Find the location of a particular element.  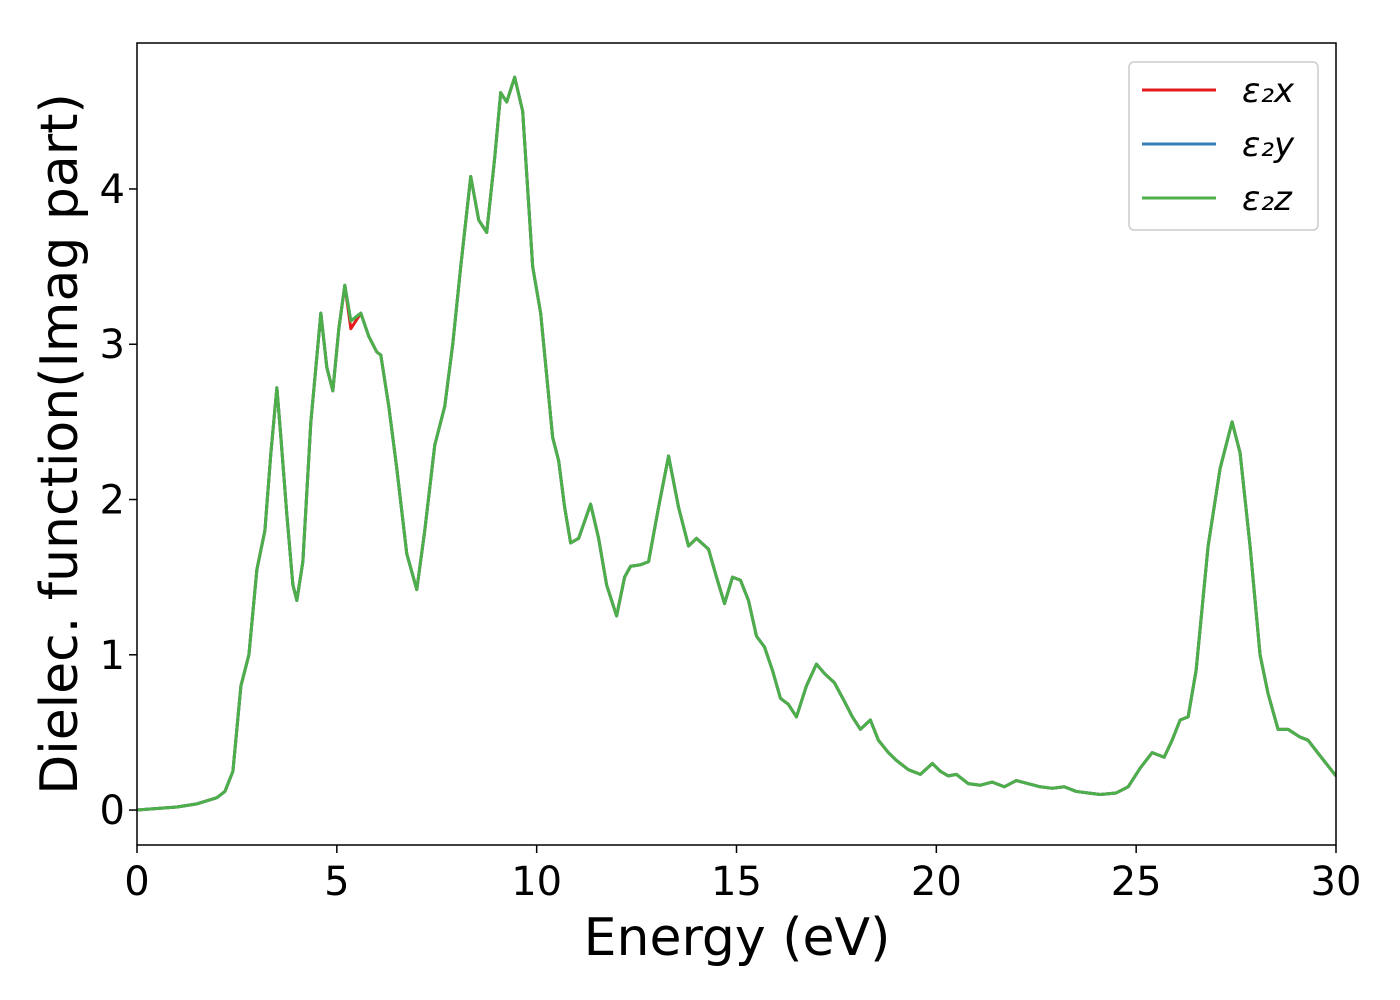

x-tick-label: 20 is located at coordinates (936, 882).